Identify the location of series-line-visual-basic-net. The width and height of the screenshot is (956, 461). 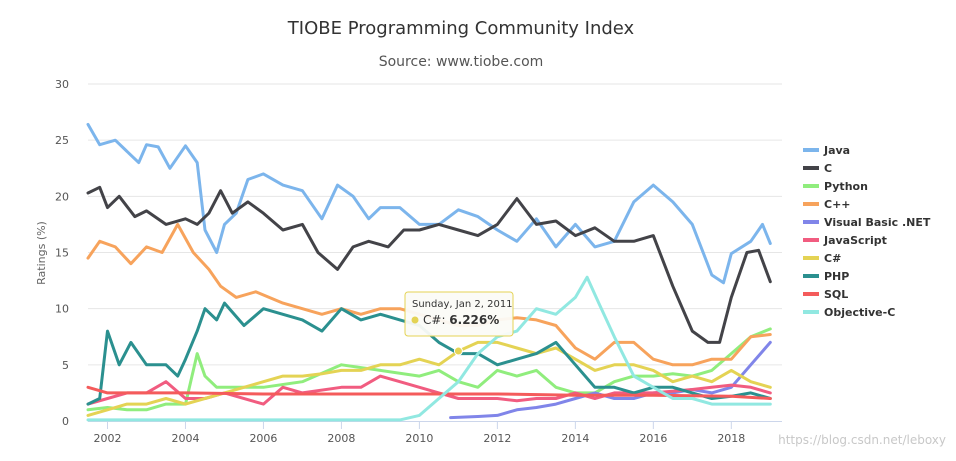
(610, 380).